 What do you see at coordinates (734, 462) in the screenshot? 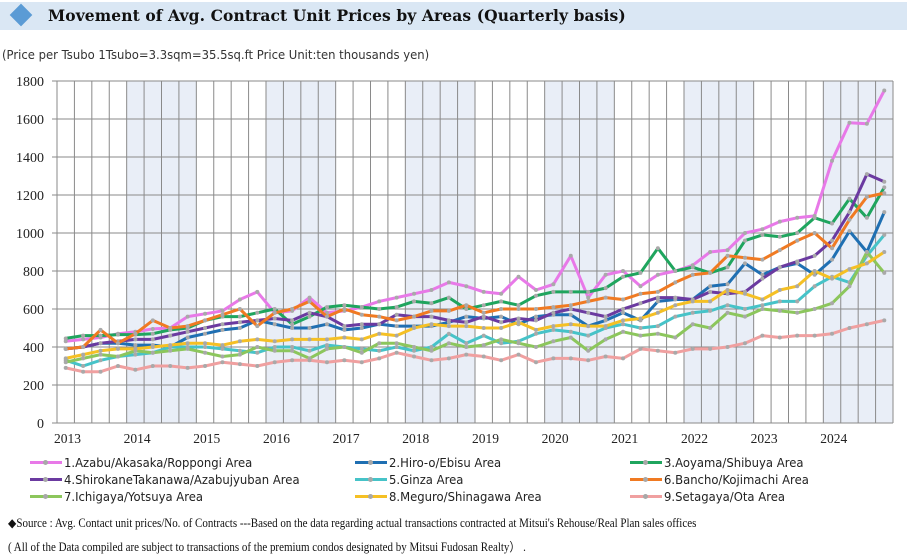
I see `legend-label: 3.Aoyama/Shibuya Area` at bounding box center [734, 462].